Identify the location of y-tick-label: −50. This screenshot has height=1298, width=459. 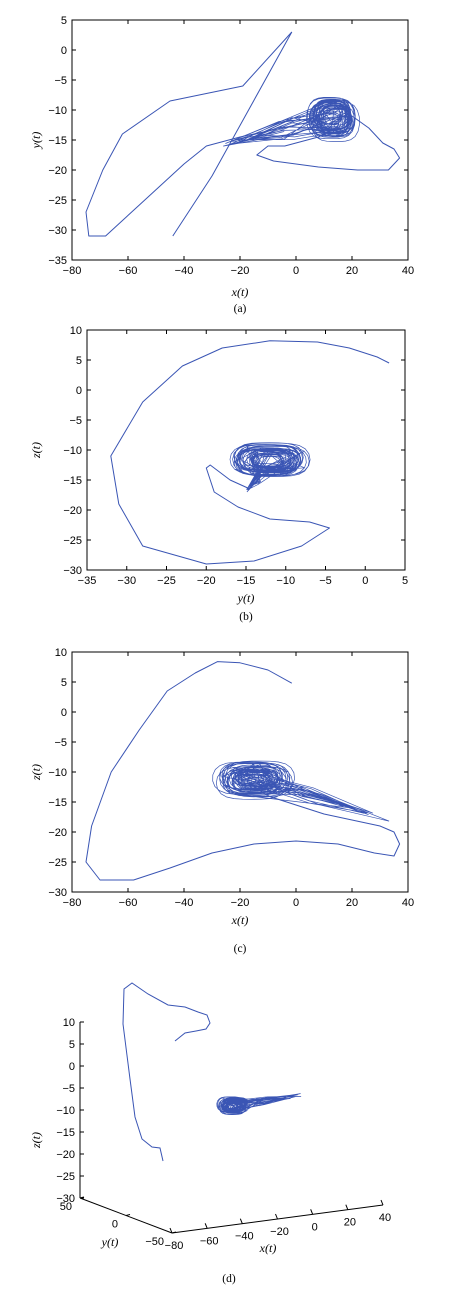
(154, 1242).